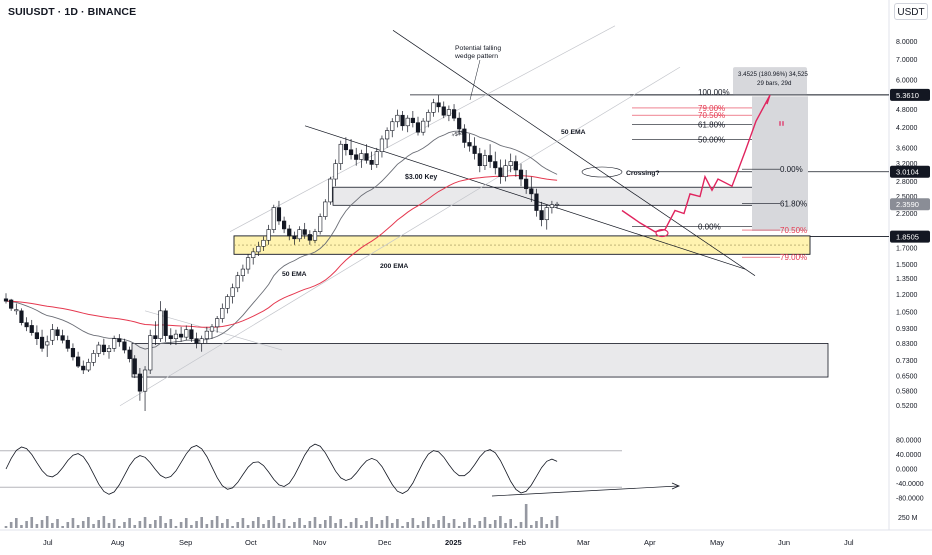 The width and height of the screenshot is (932, 555). What do you see at coordinates (770, 81) in the screenshot?
I see `measure-label-box` at bounding box center [770, 81].